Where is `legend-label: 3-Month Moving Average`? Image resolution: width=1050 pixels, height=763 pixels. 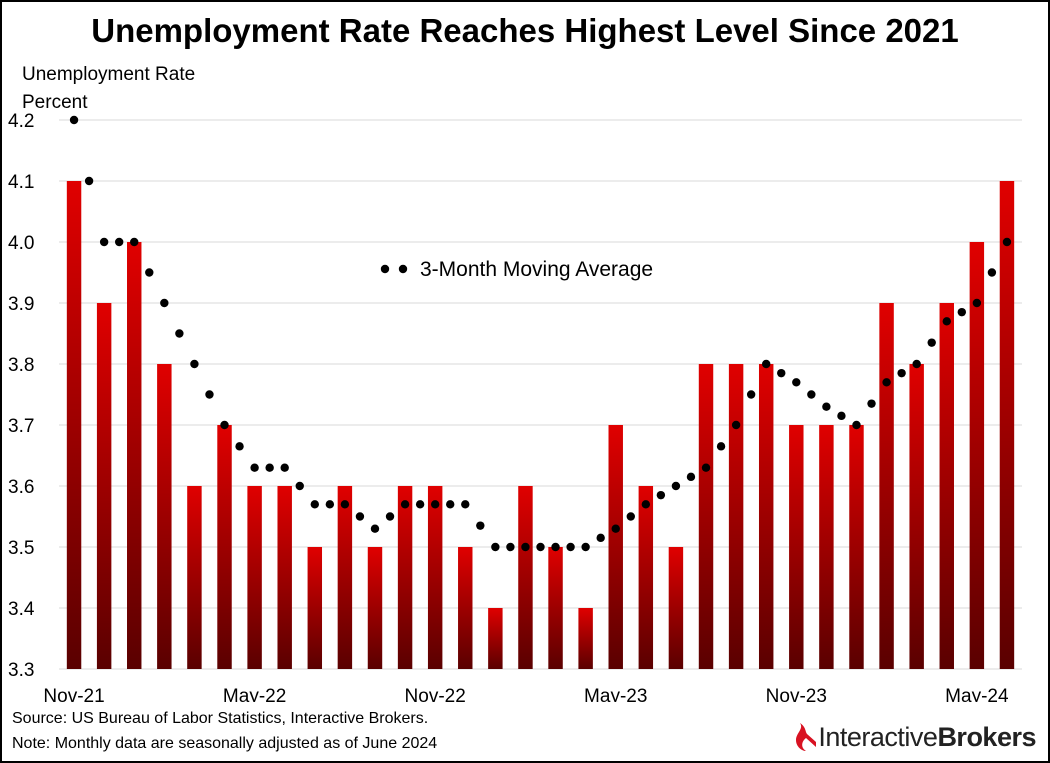 legend-label: 3-Month Moving Average is located at coordinates (536, 269).